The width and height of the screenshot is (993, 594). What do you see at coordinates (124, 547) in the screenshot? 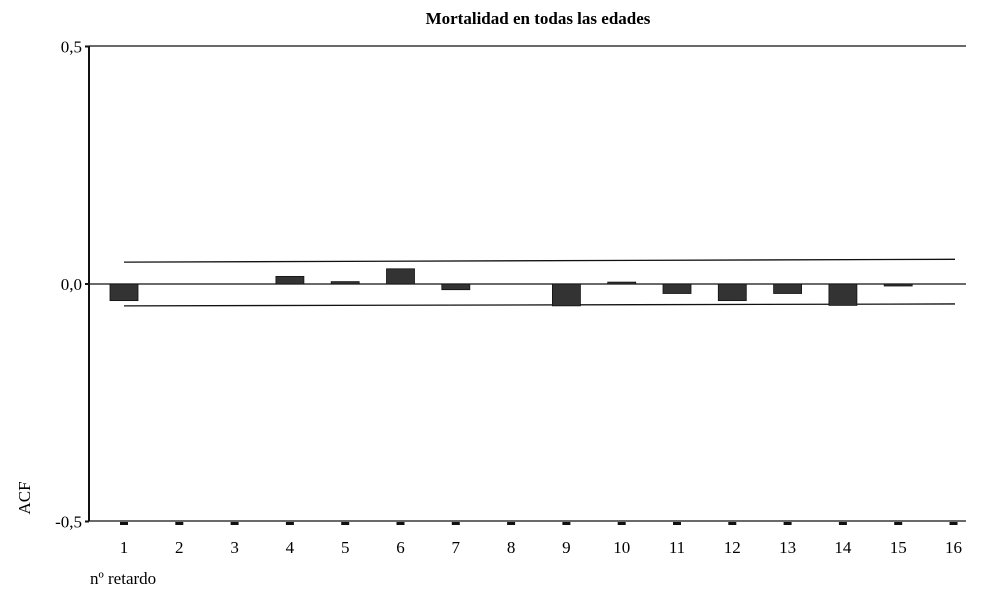
I see `x-tick-label: 1` at bounding box center [124, 547].